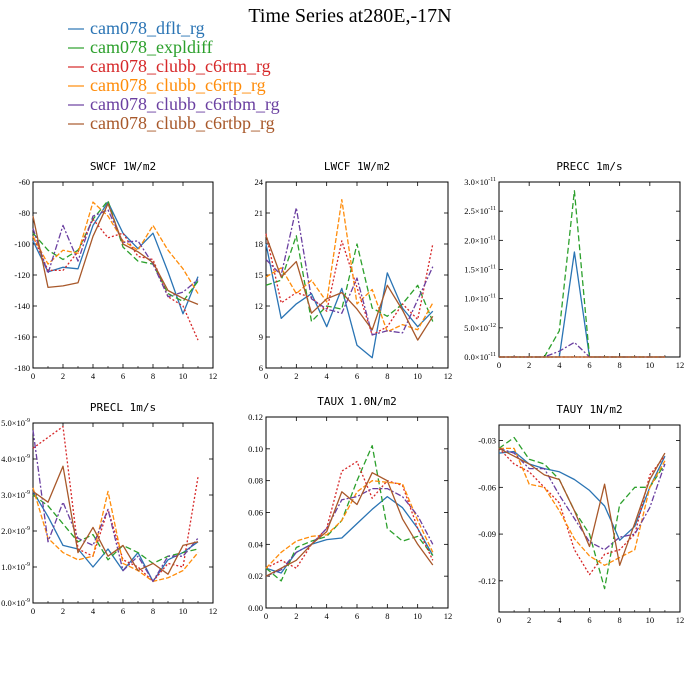 This screenshot has width=700, height=700. What do you see at coordinates (357, 166) in the screenshot?
I see `panel-title: LWCF 1W/m2` at bounding box center [357, 166].